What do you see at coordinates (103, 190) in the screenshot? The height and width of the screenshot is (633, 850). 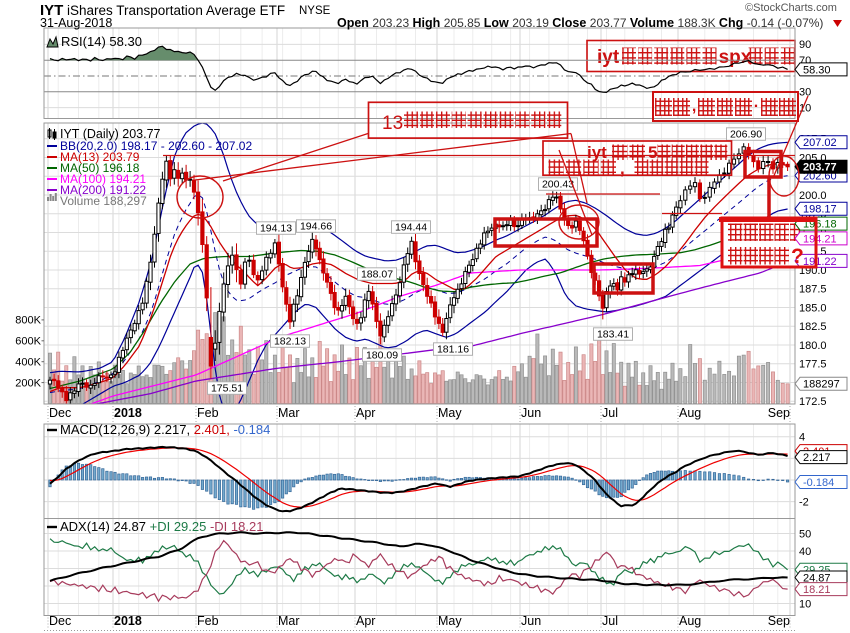 I see `svg-text: MA(200) 191.22` at bounding box center [103, 190].